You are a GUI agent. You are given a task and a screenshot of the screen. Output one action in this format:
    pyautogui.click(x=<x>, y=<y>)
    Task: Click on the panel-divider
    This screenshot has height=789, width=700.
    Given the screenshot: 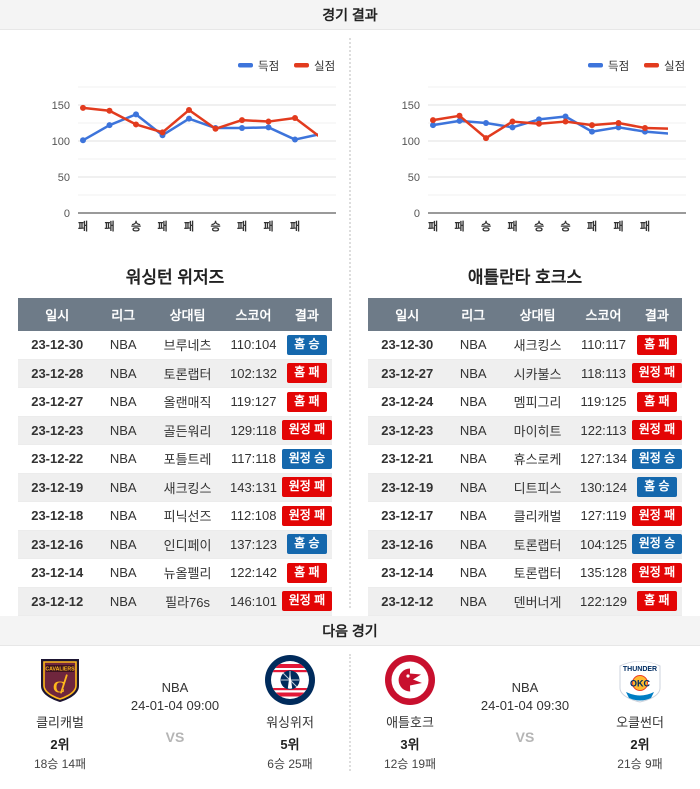 What is the action you would take?
    pyautogui.click(x=350, y=323)
    